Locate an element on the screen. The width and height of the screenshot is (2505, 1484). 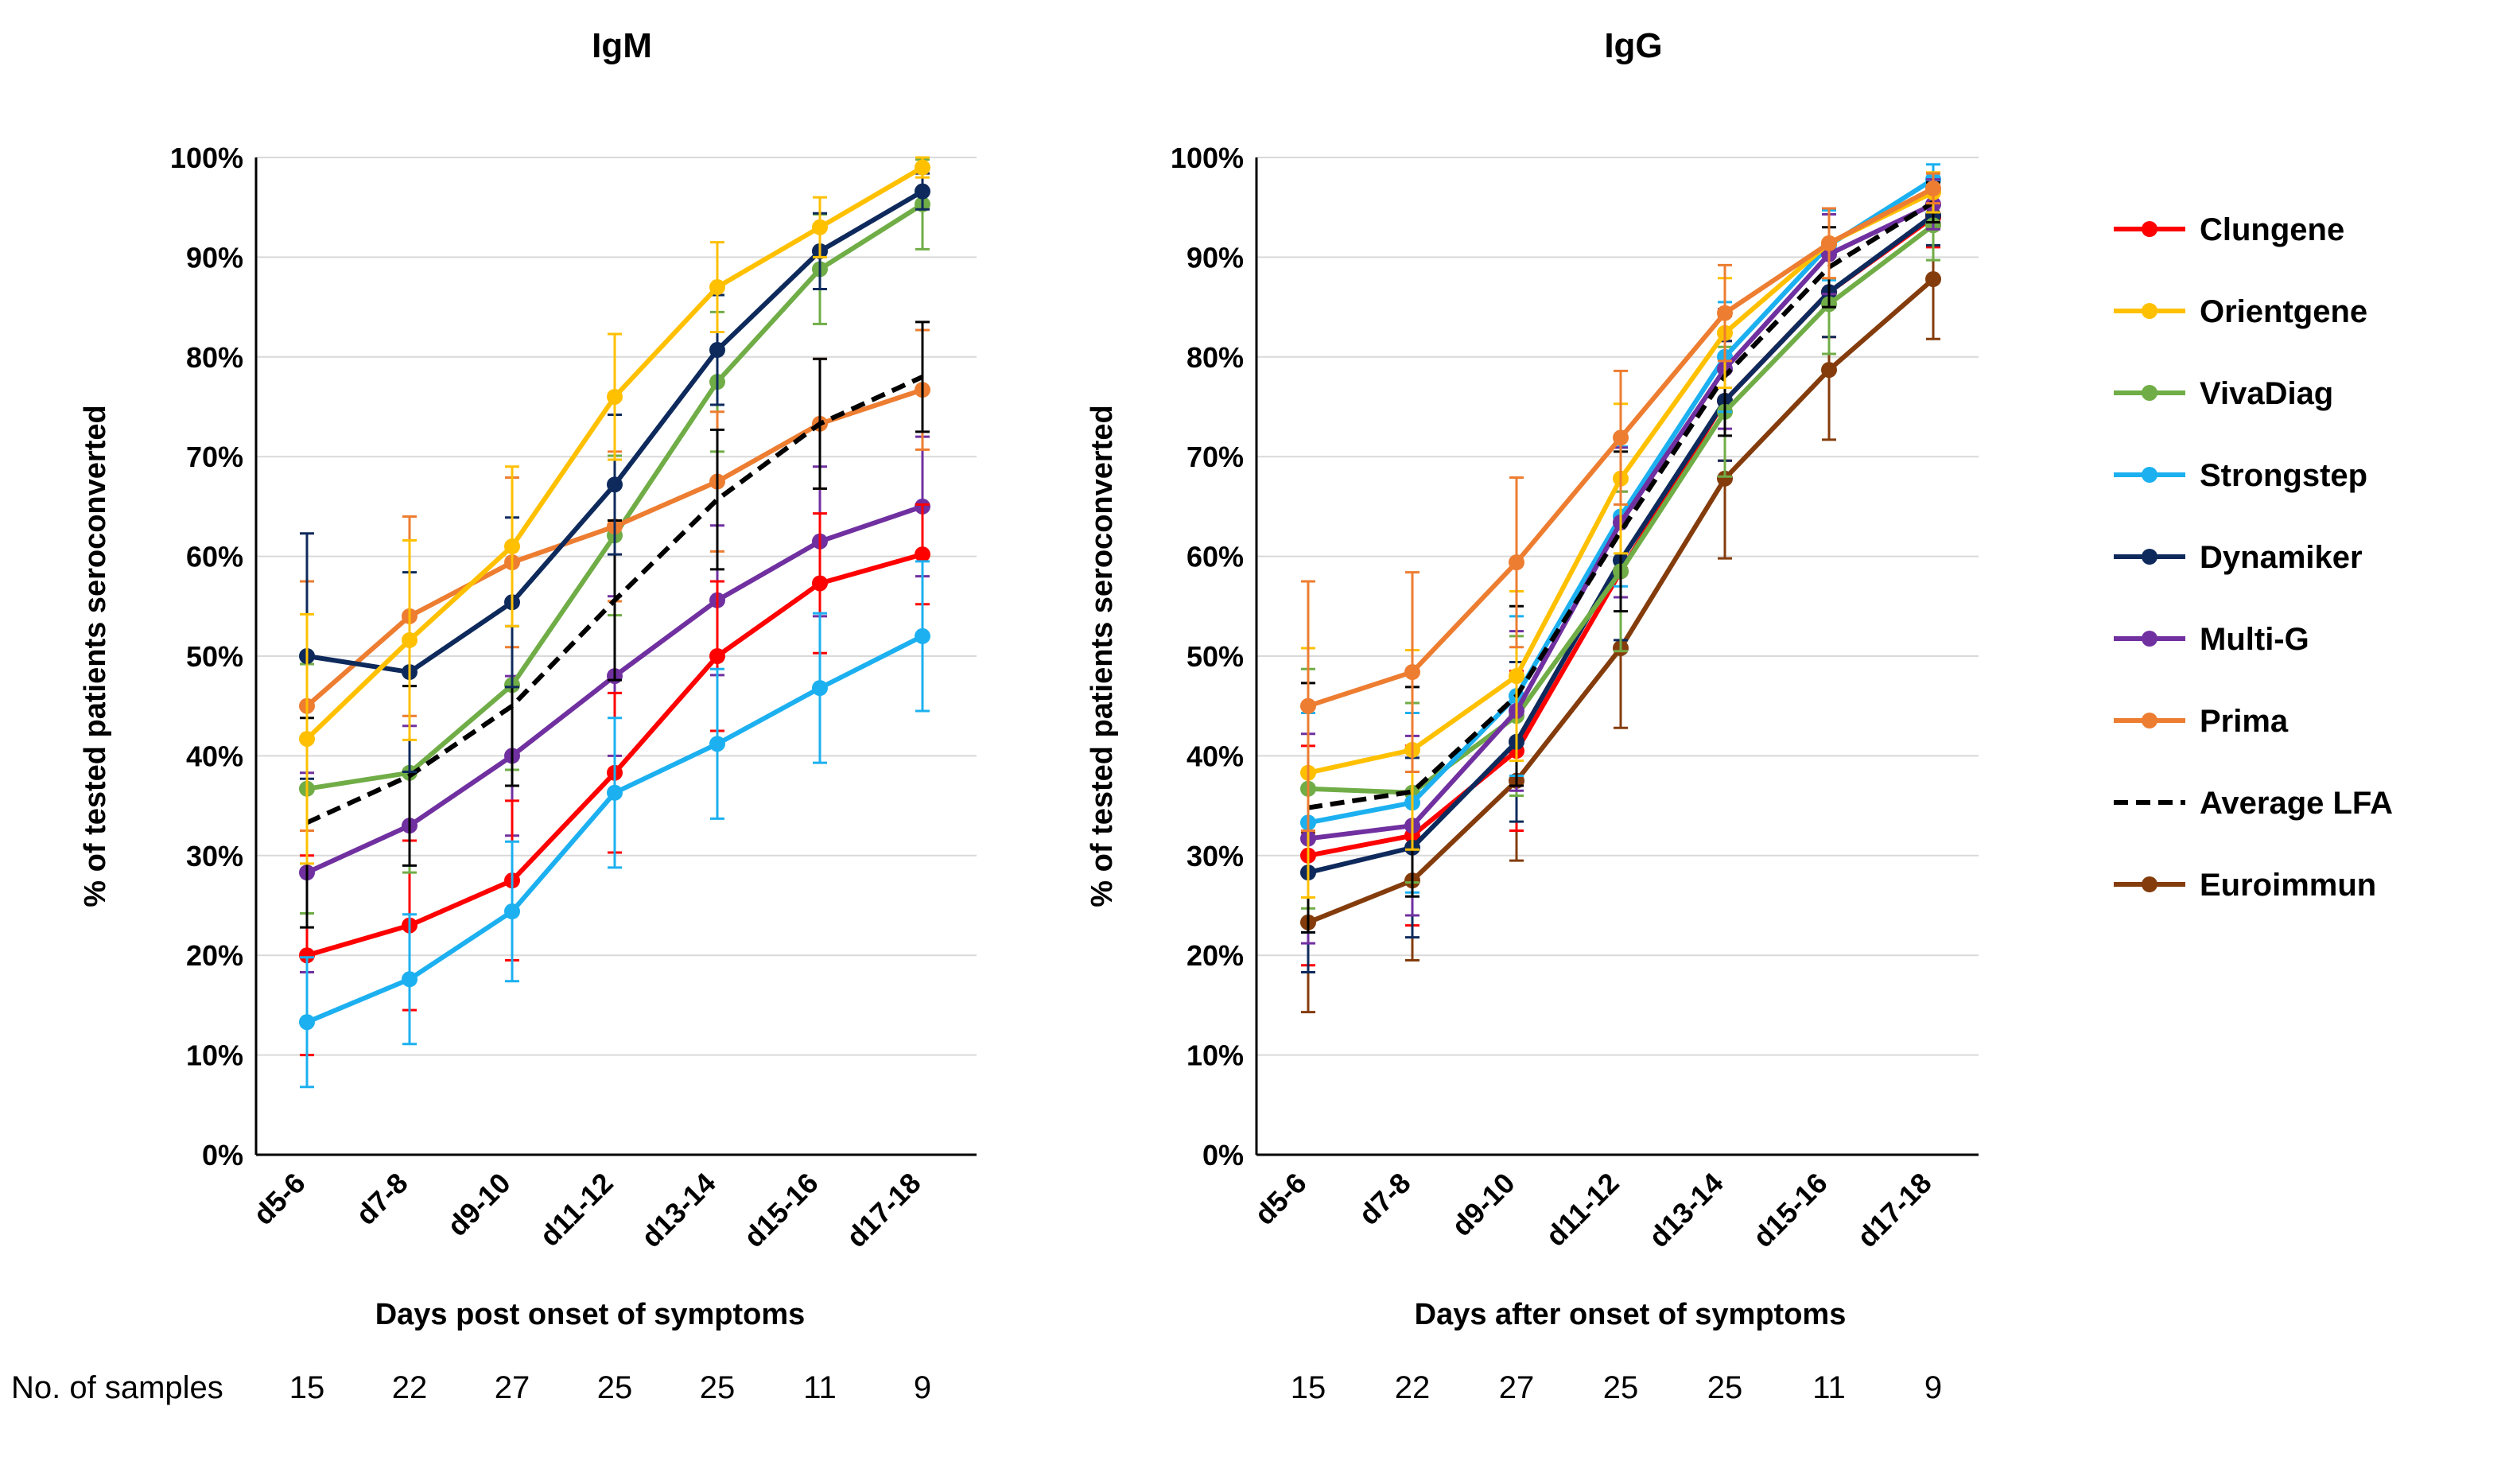
legend-label: Multi-G is located at coordinates (2254, 639).